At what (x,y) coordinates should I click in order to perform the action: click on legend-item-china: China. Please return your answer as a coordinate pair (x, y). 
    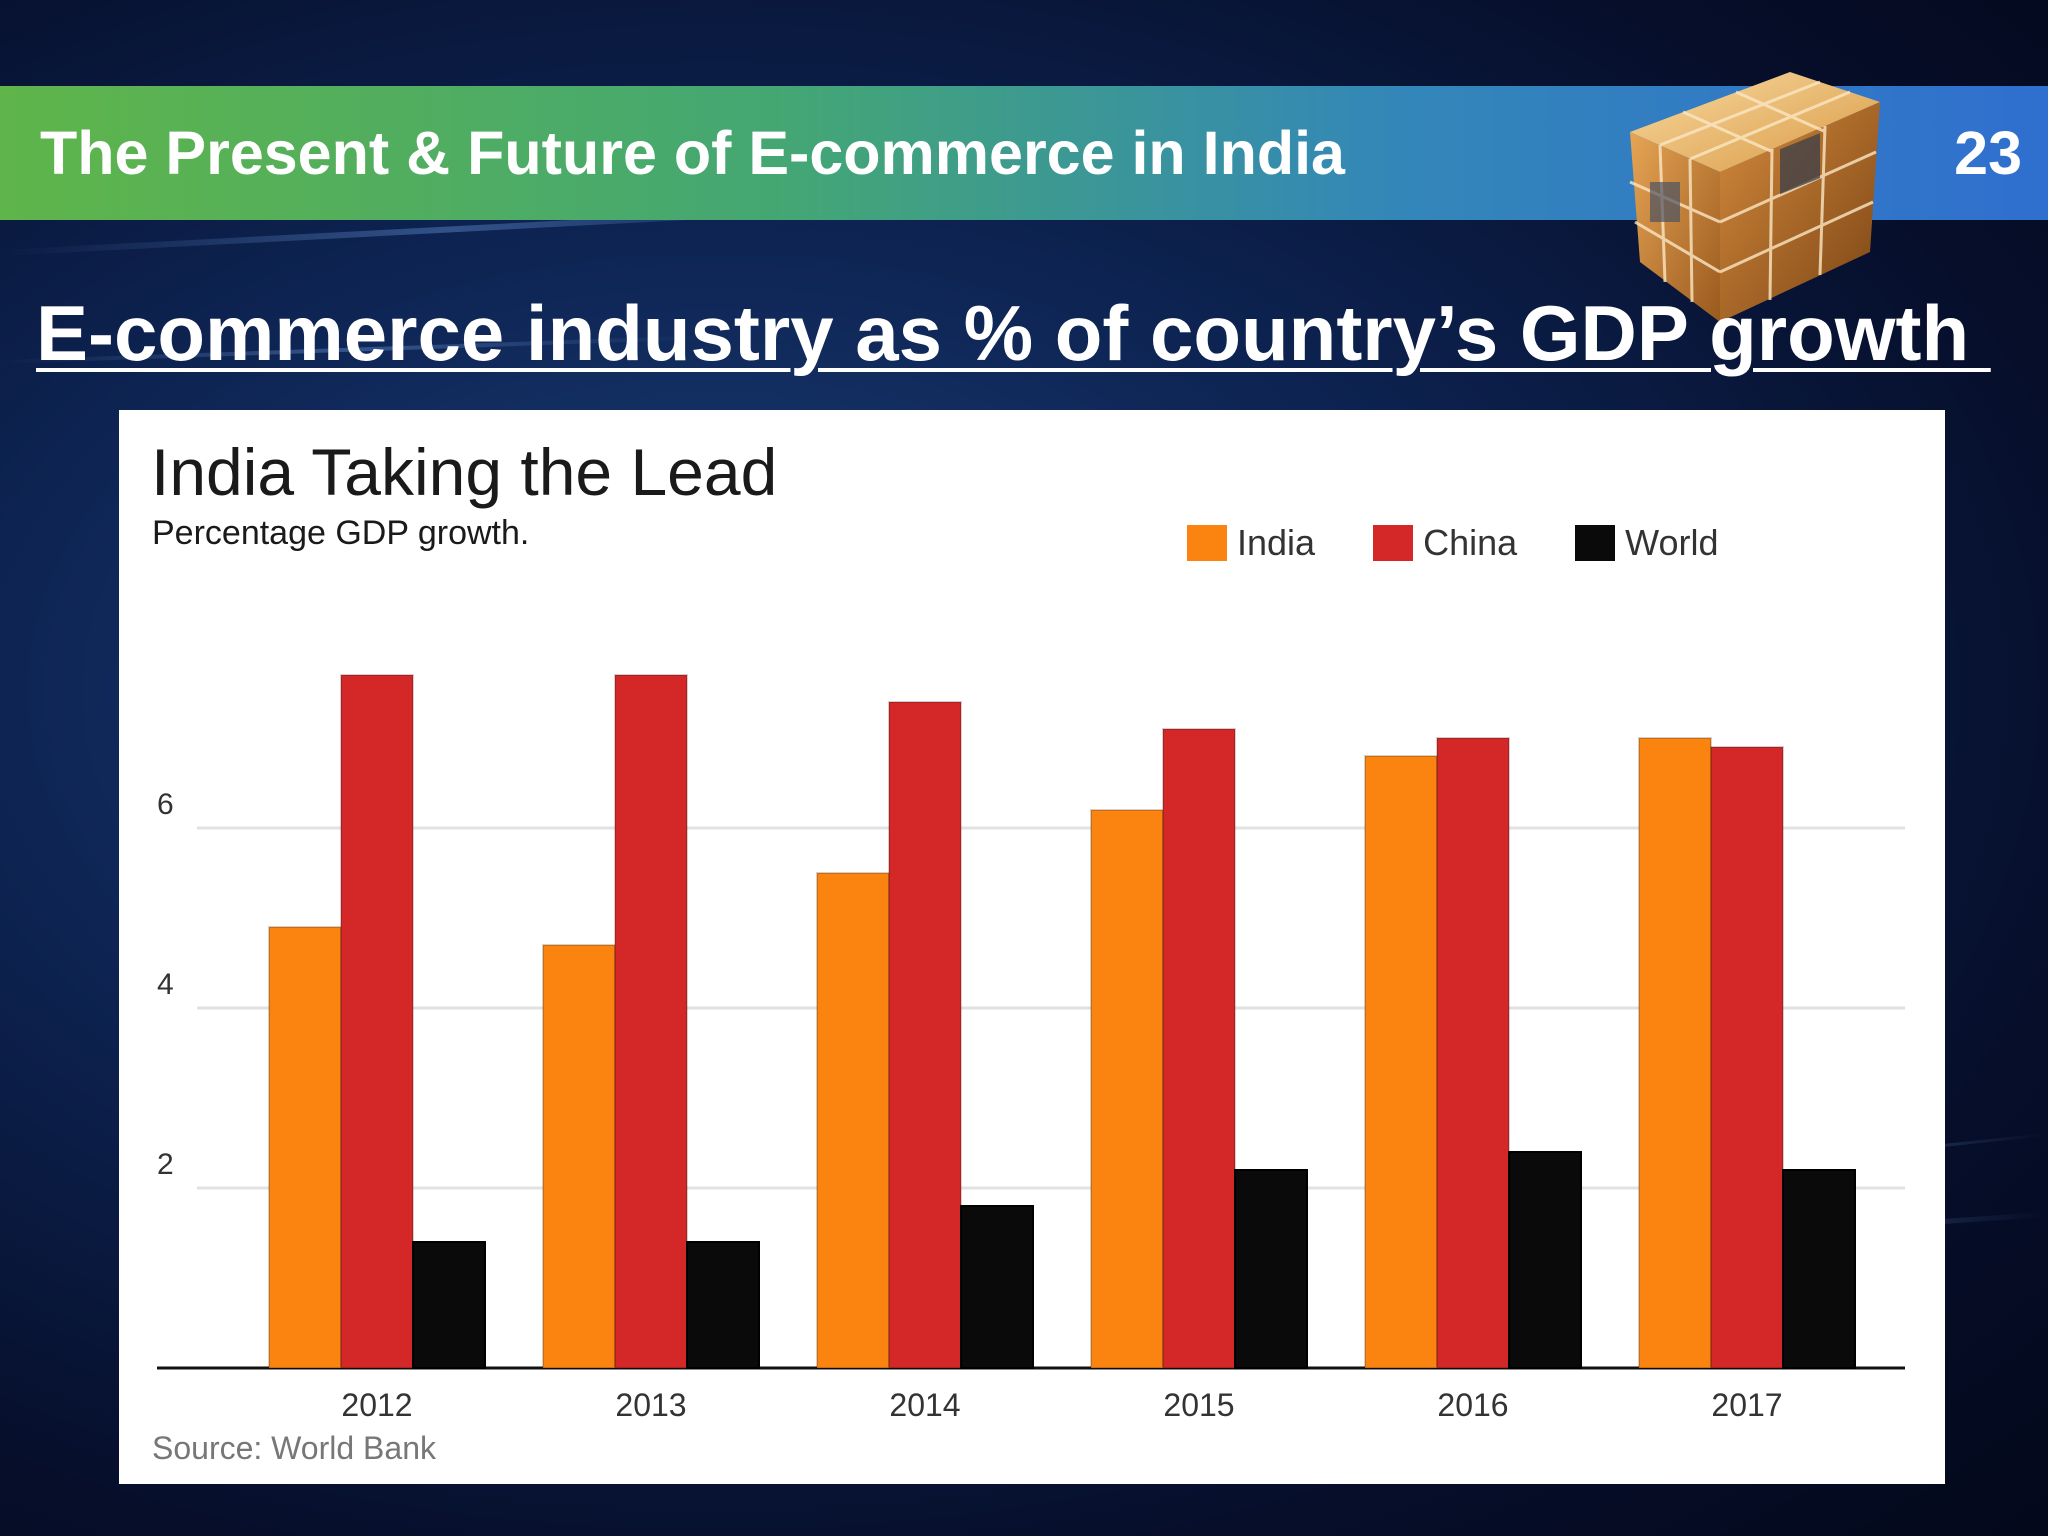
    Looking at the image, I should click on (1445, 543).